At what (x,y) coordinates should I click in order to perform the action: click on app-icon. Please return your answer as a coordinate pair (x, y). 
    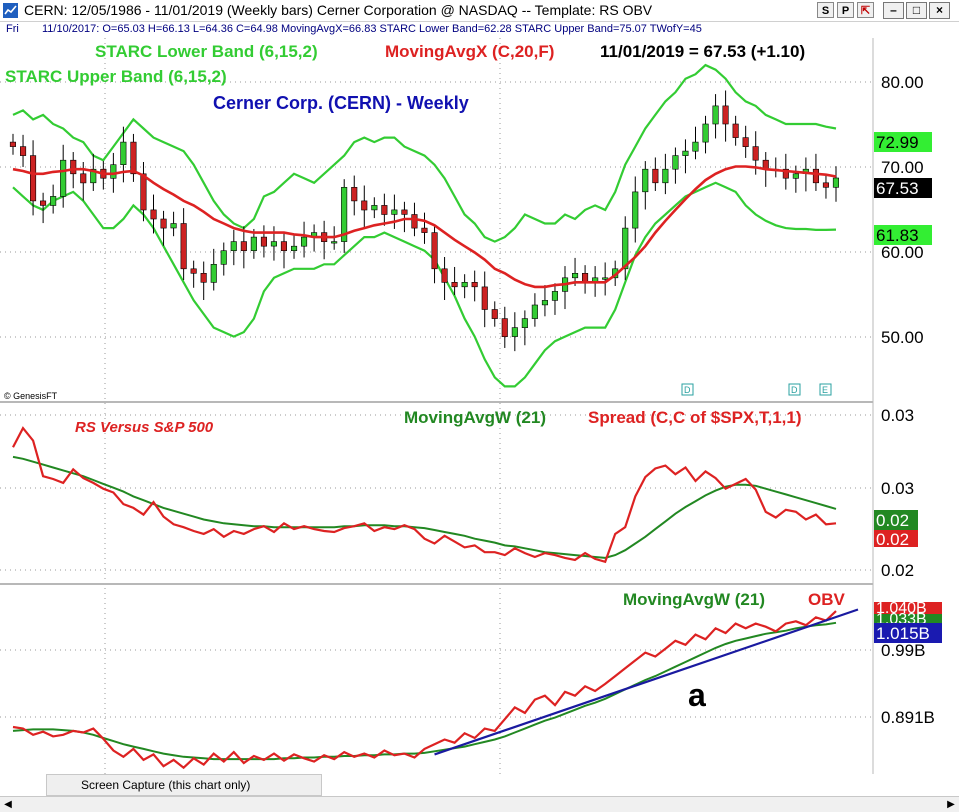
    Looking at the image, I should click on (10, 10).